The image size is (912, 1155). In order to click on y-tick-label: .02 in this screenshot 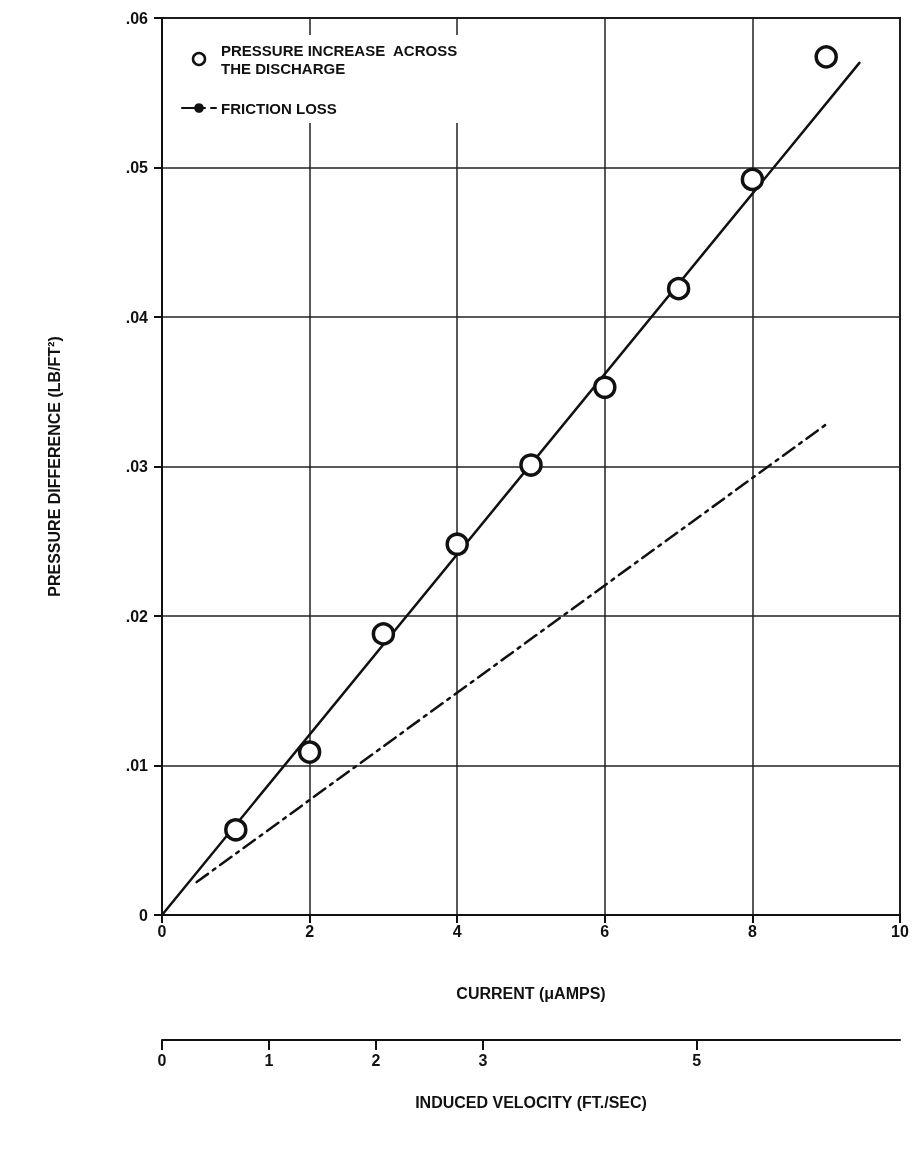, I will do `click(137, 616)`.